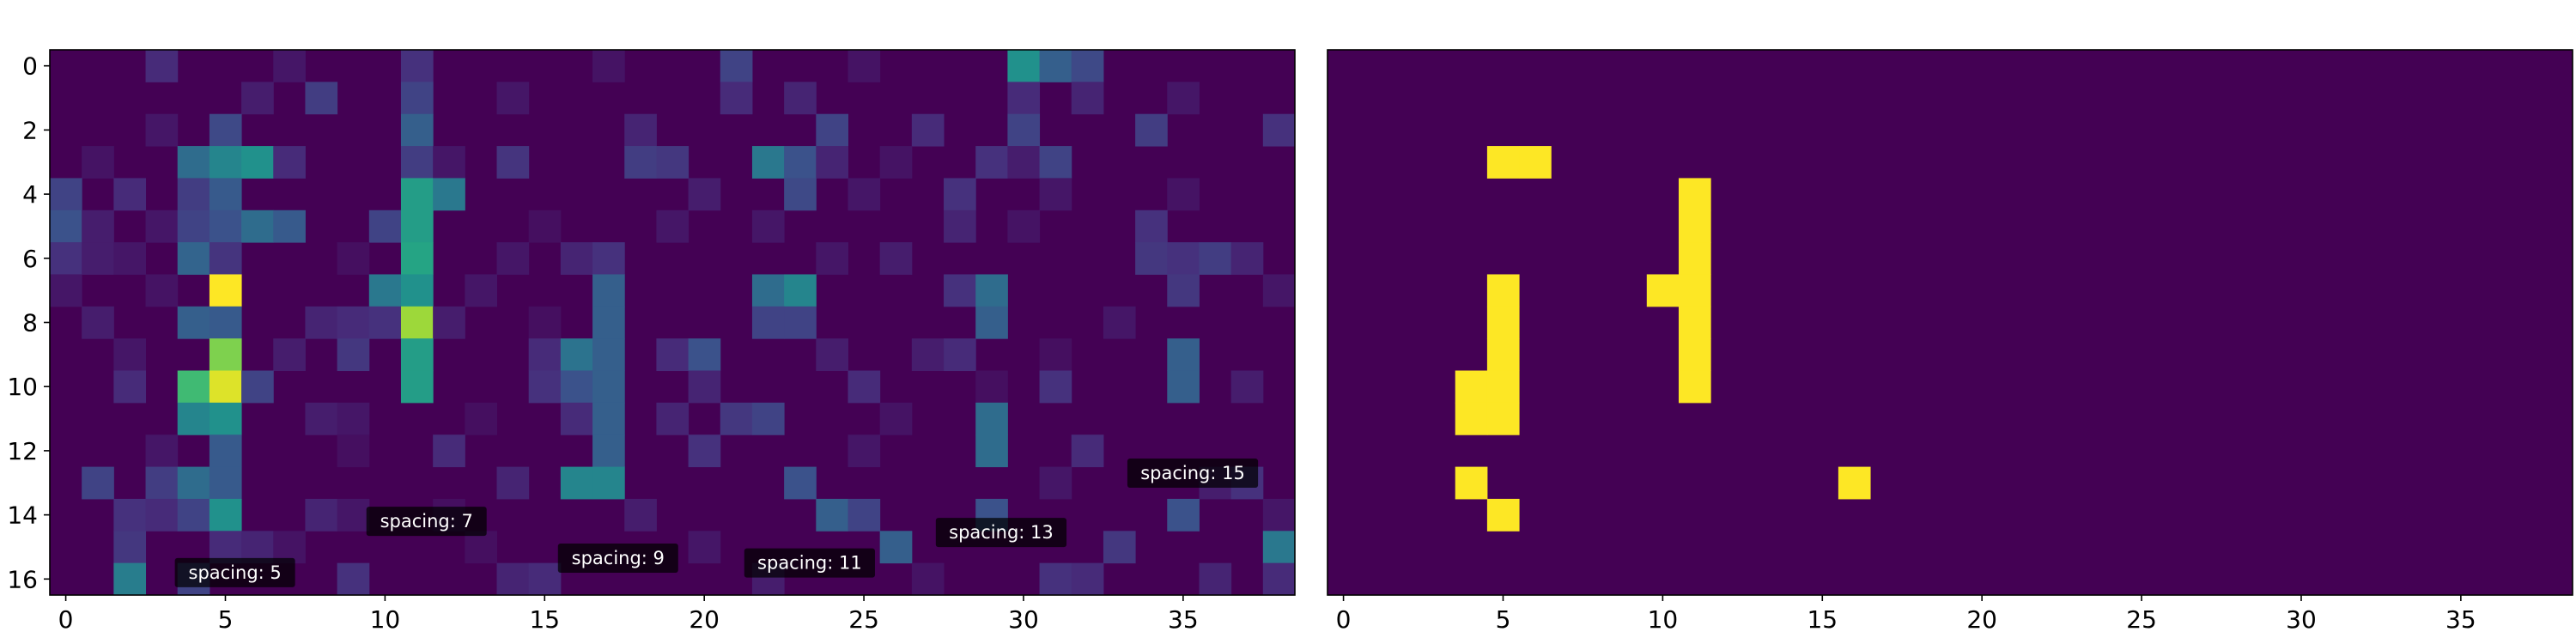 The height and width of the screenshot is (644, 2576). Describe the element at coordinates (30, 130) in the screenshot. I see `y-tick-label: 2` at that location.